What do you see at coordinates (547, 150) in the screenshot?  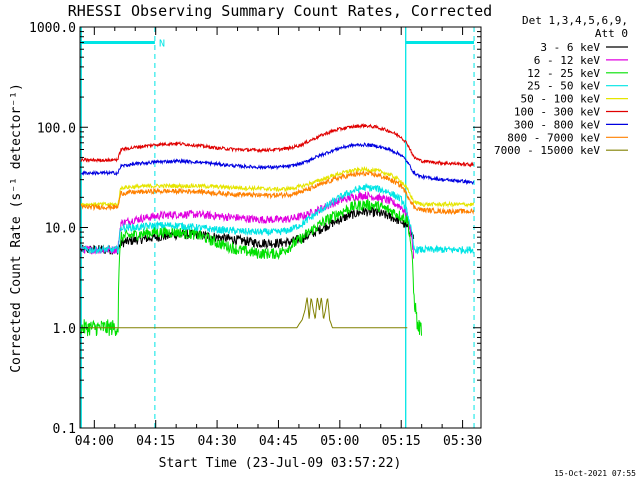 I see `legend-entry-label: 7000 - 15000 keV` at bounding box center [547, 150].